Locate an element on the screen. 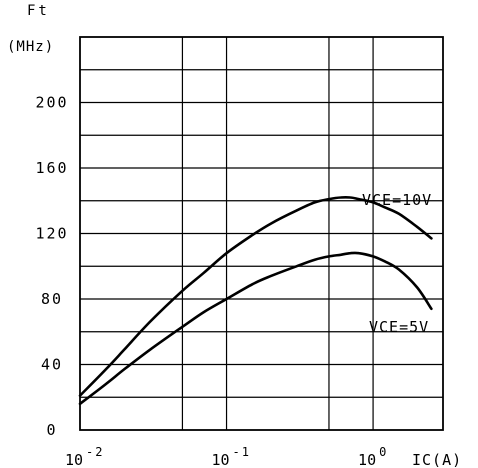 Image resolution: width=478 pixels, height=468 pixels. series-label-vce-10v: VCE=10V is located at coordinates (397, 200).